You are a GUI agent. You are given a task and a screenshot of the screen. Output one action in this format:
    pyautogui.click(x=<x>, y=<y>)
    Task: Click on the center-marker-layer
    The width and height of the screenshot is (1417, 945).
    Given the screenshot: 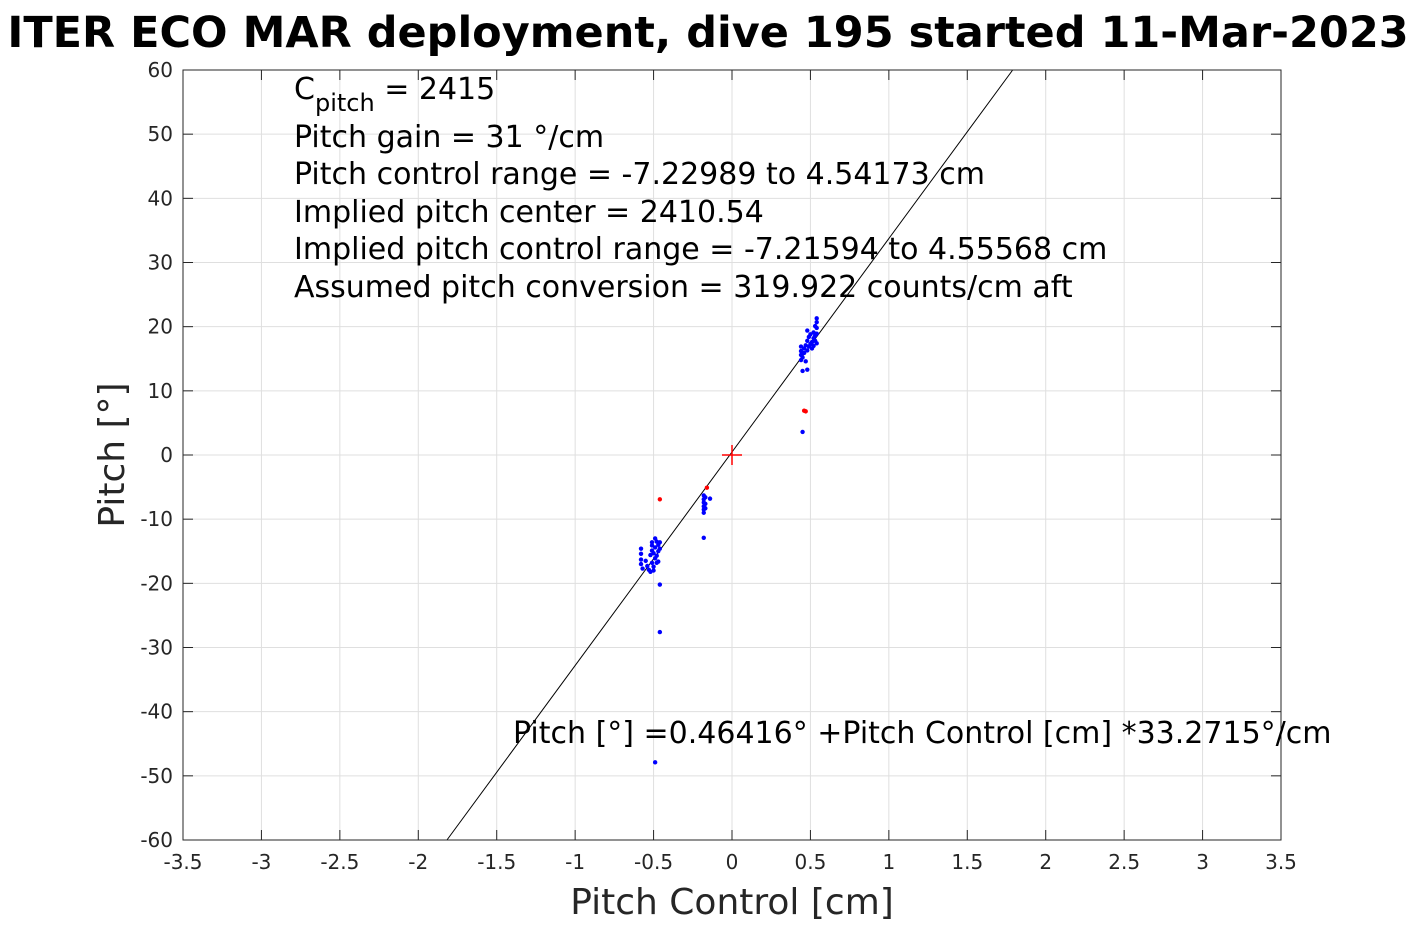 What is the action you would take?
    pyautogui.click(x=732, y=455)
    